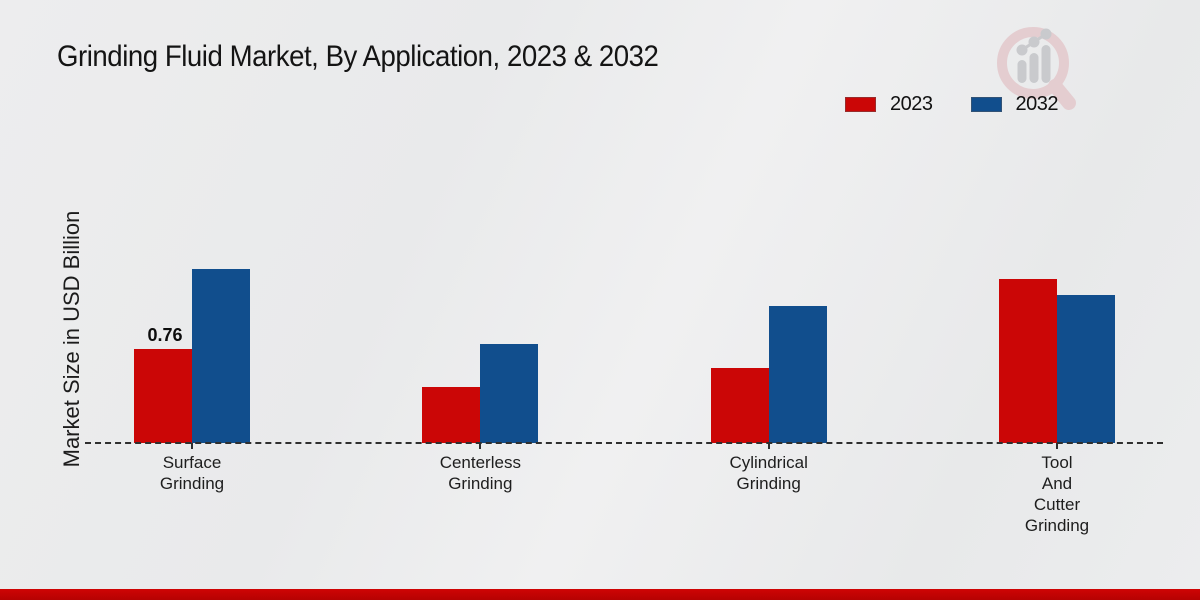  Describe the element at coordinates (192, 446) in the screenshot. I see `x-tick-surface-grinding` at that location.